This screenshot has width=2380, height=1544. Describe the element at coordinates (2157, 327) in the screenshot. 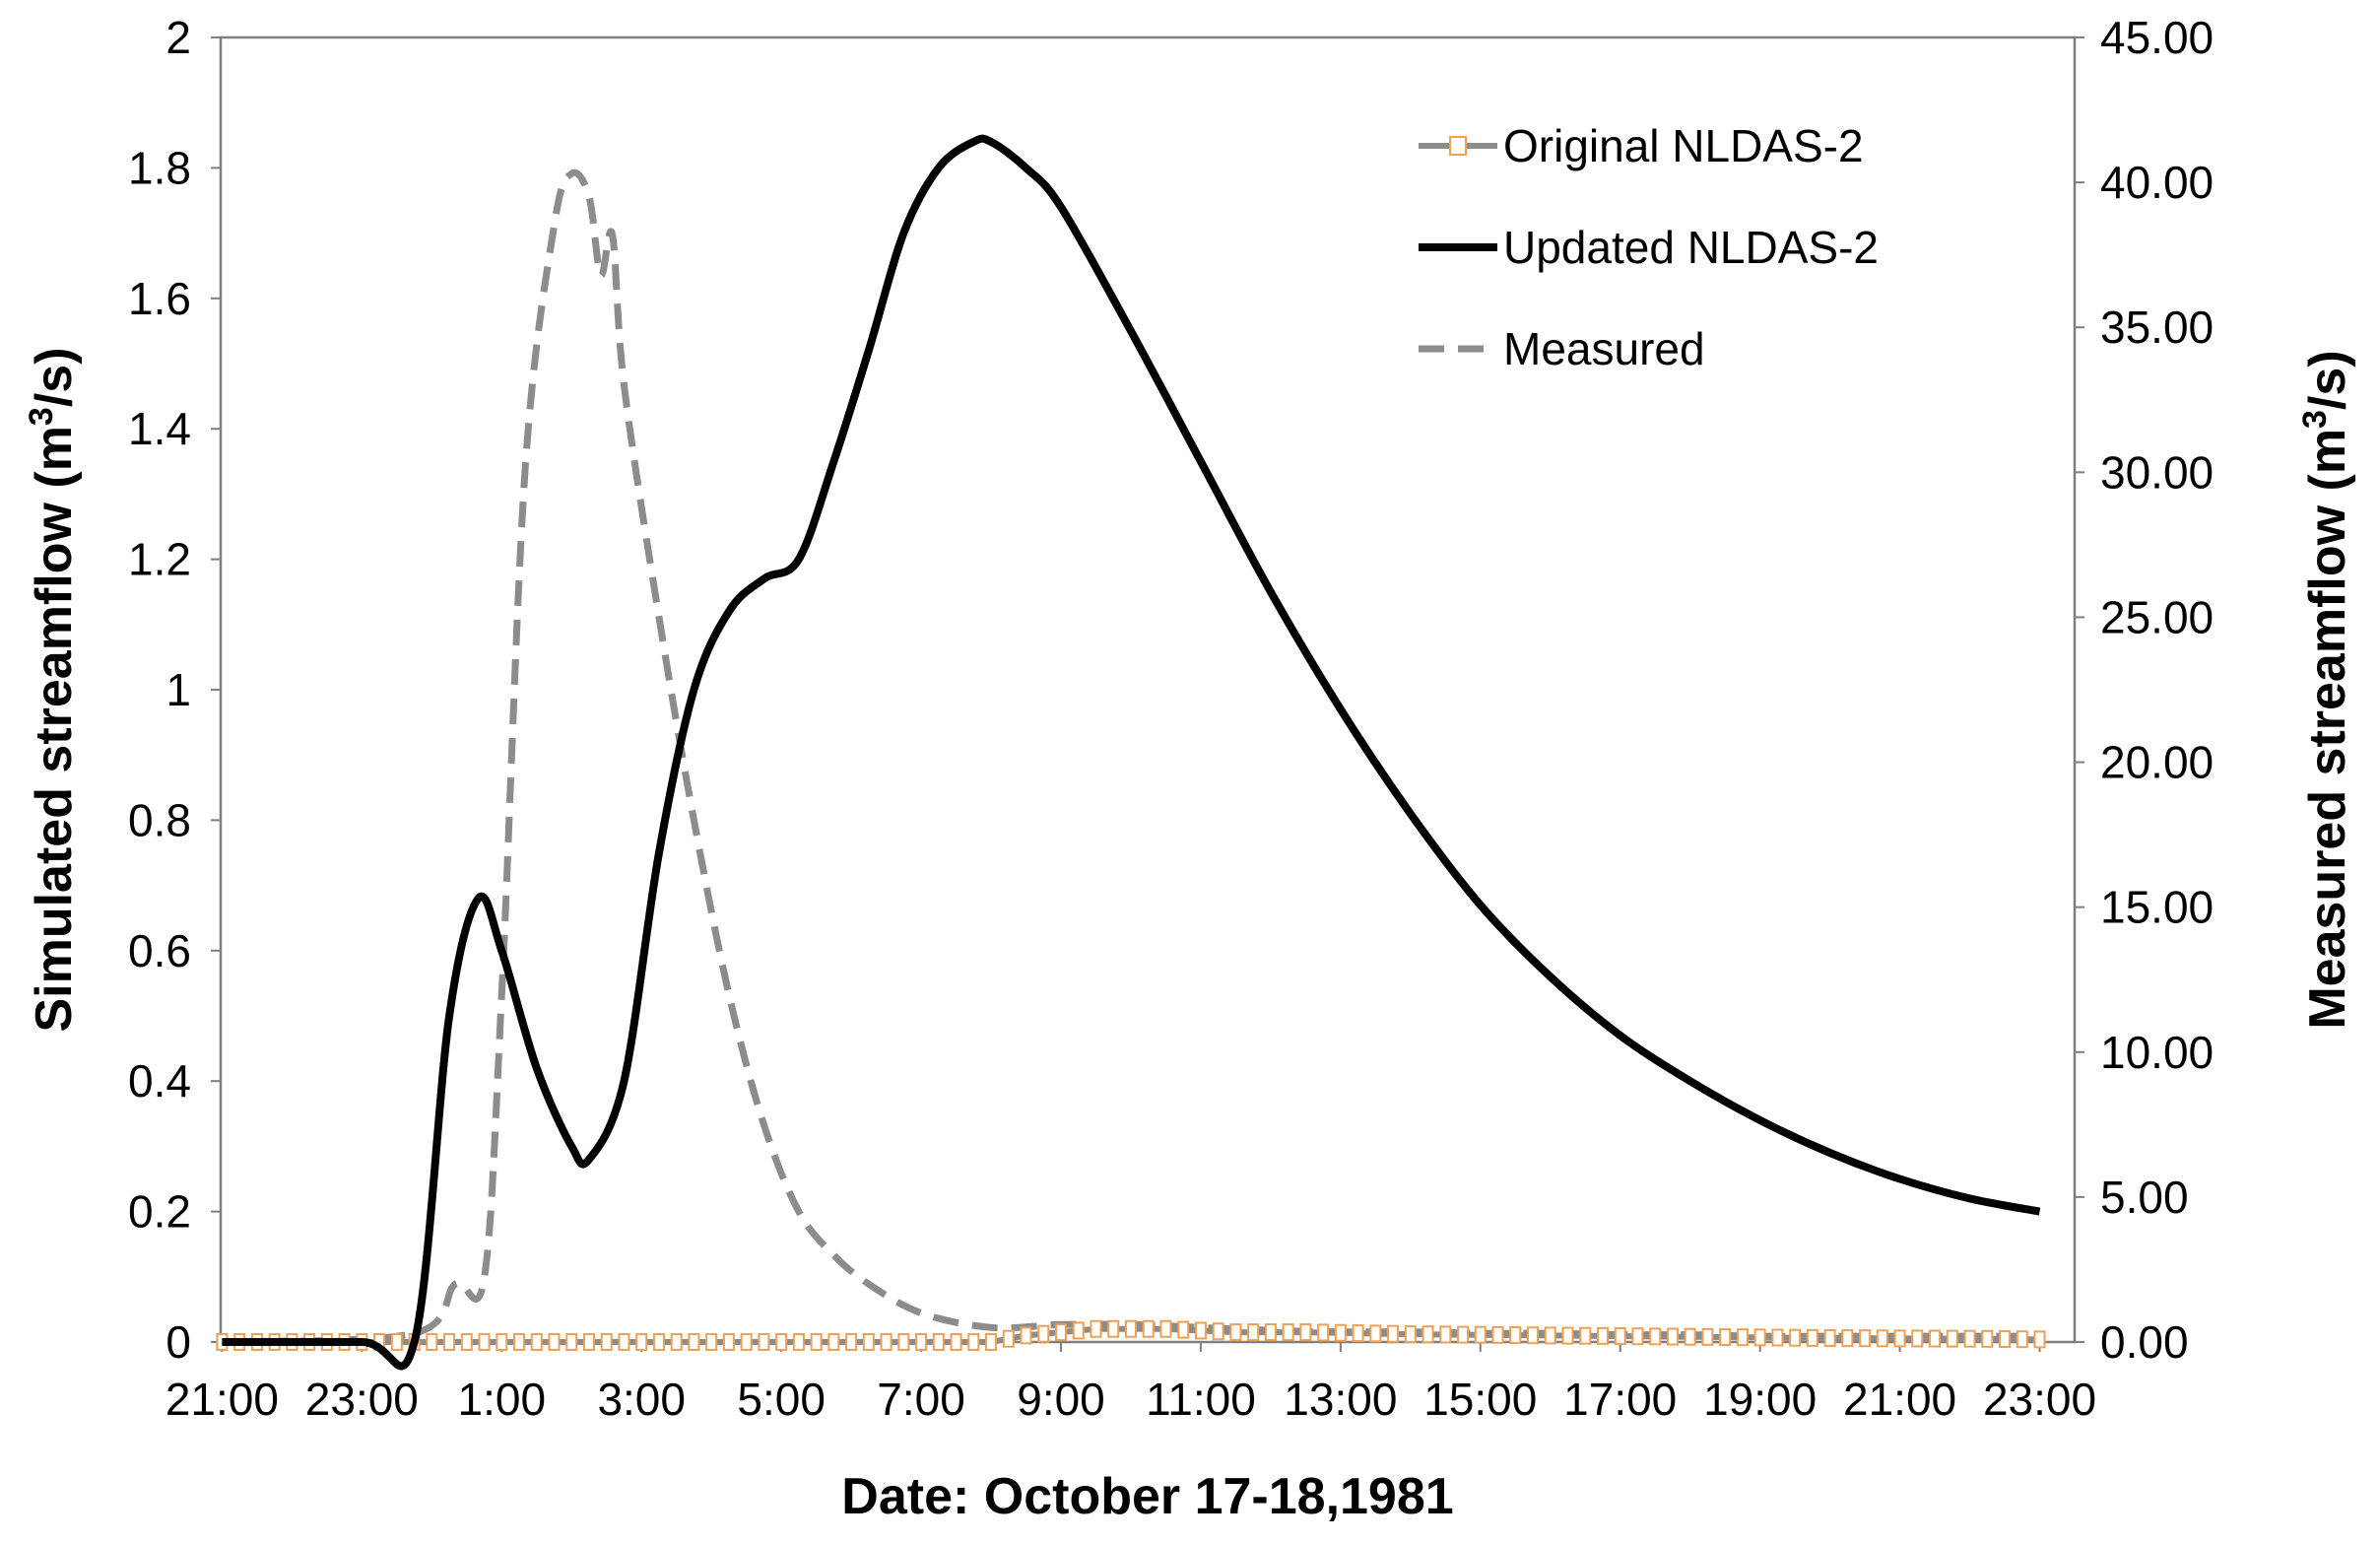

I see `right-tick-label: 35.00` at that location.